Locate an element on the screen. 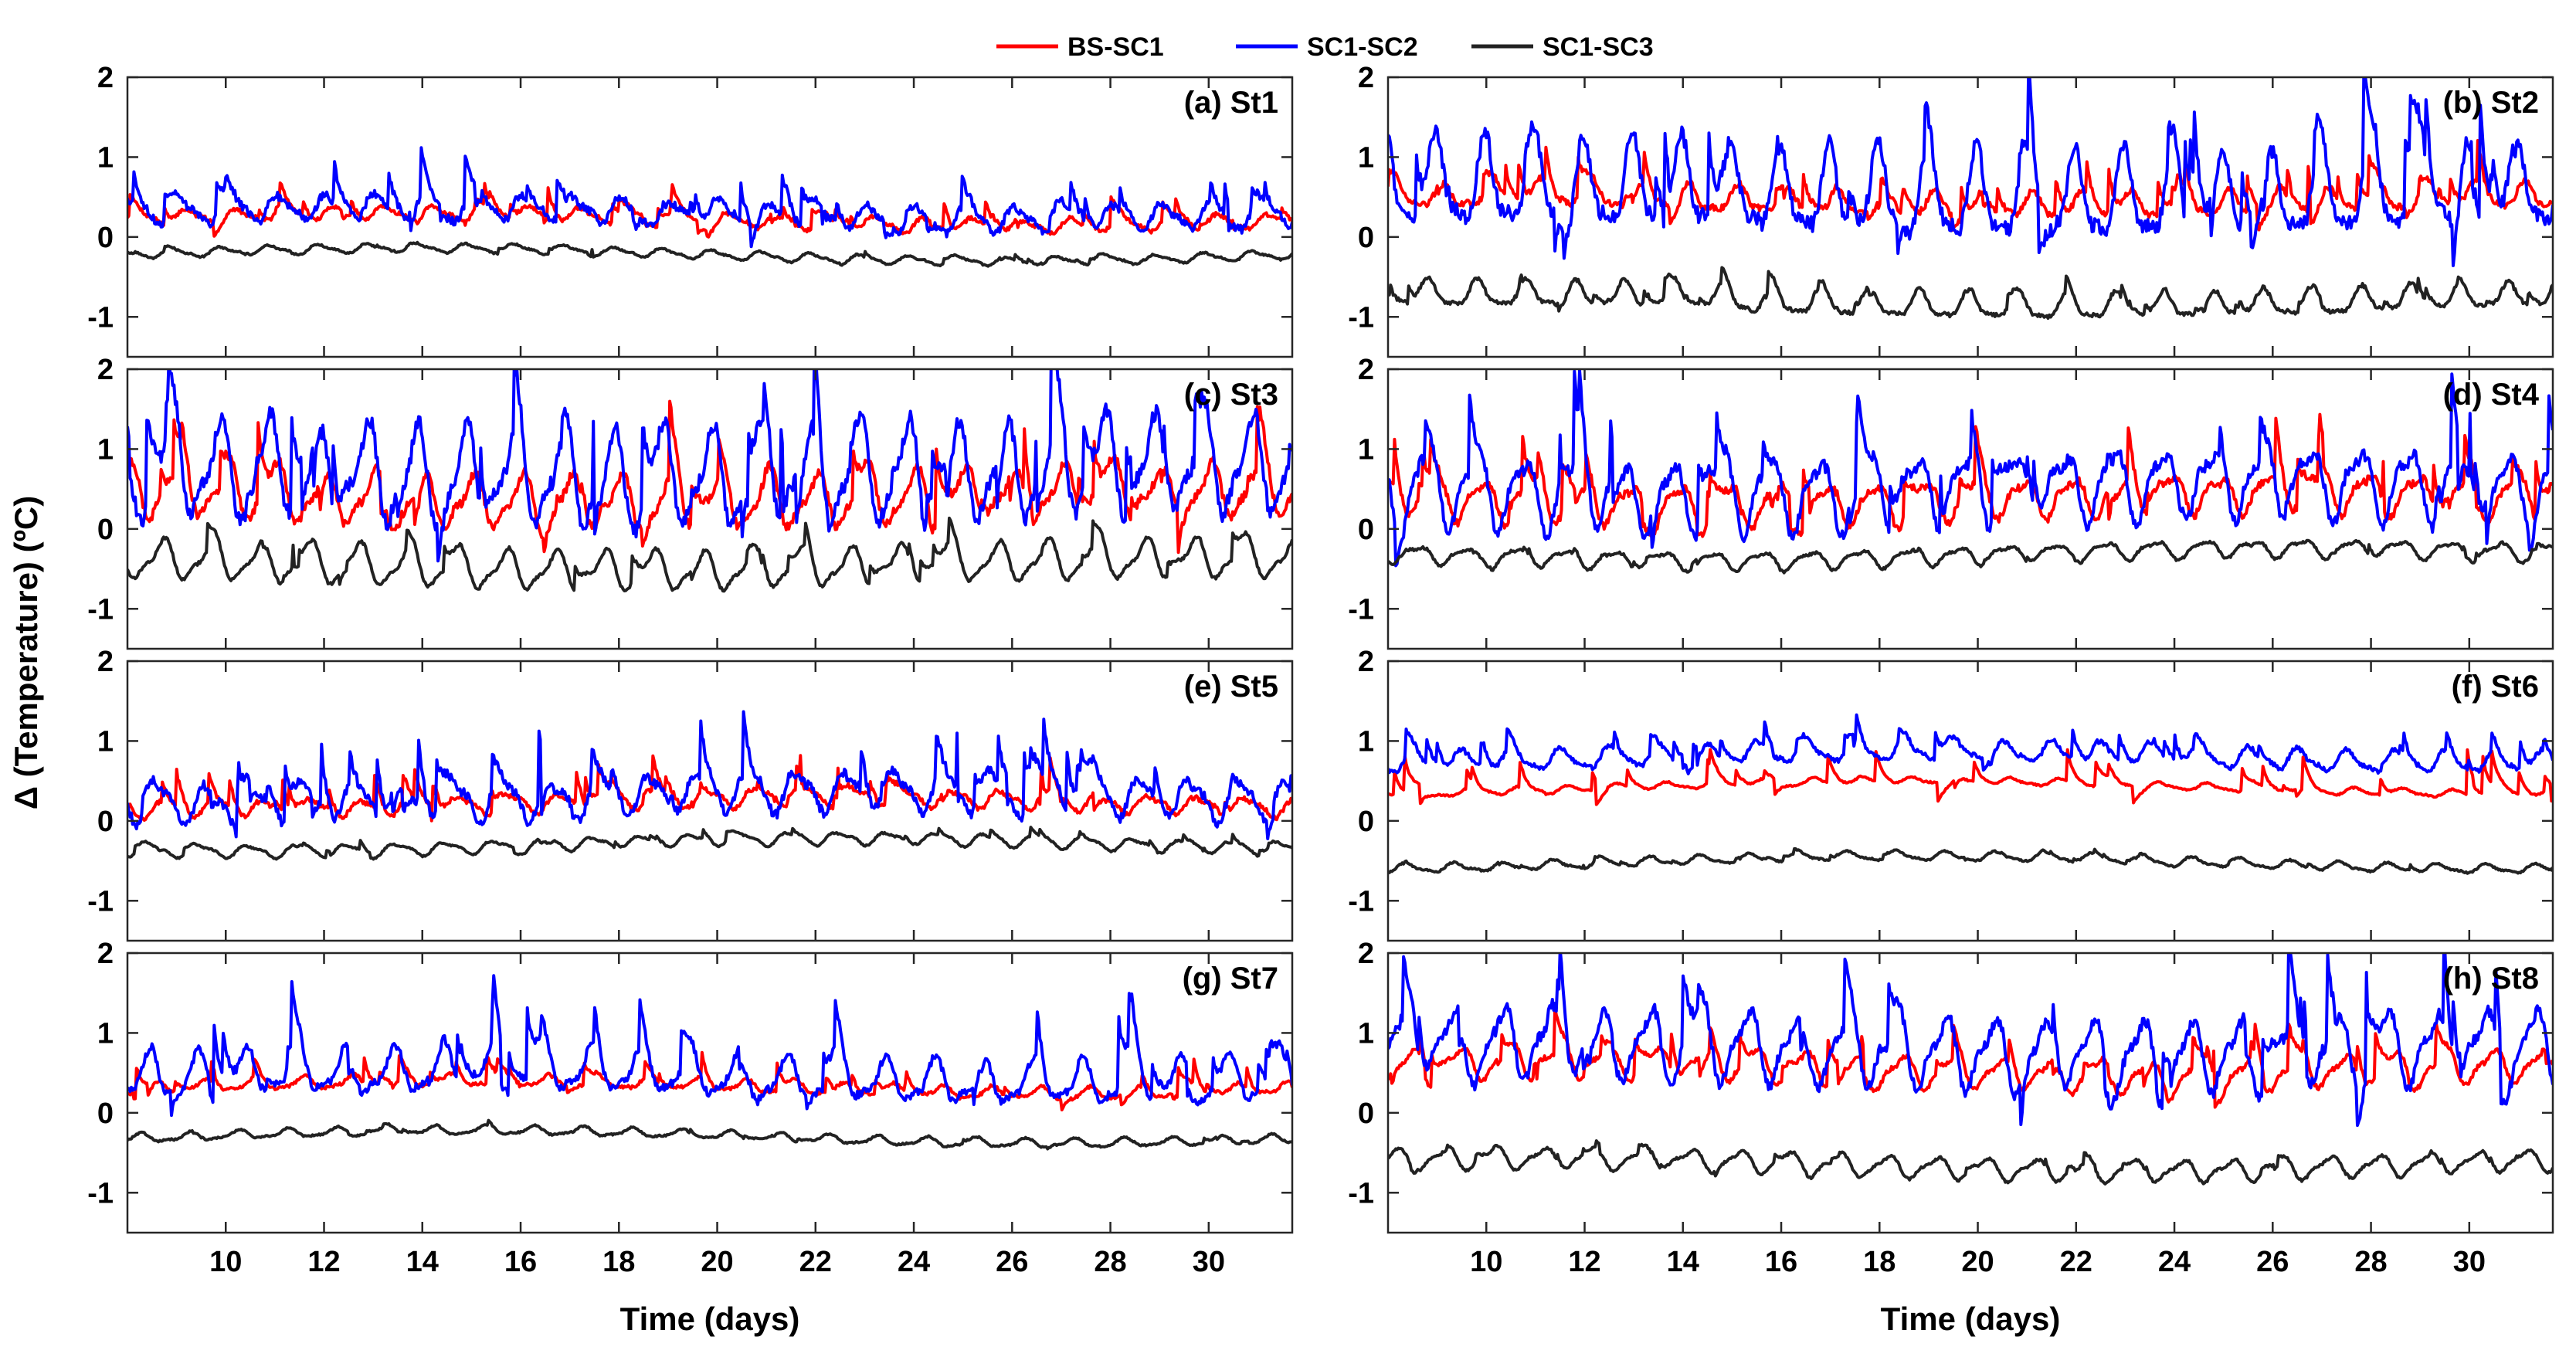  panel-title: (d) St4 is located at coordinates (2491, 395).